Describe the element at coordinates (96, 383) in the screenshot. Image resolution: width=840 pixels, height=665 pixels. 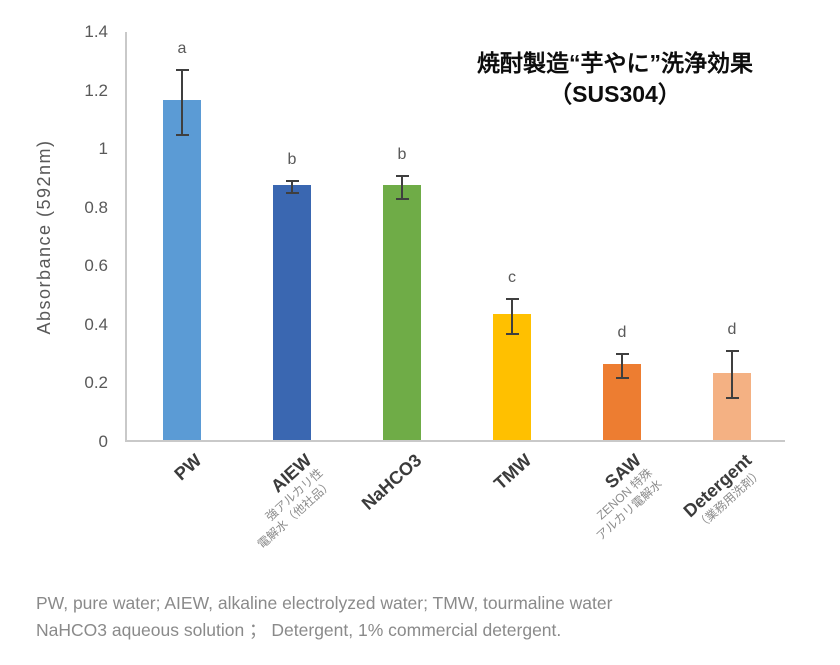
I see `y-tick-label: 0.2` at that location.